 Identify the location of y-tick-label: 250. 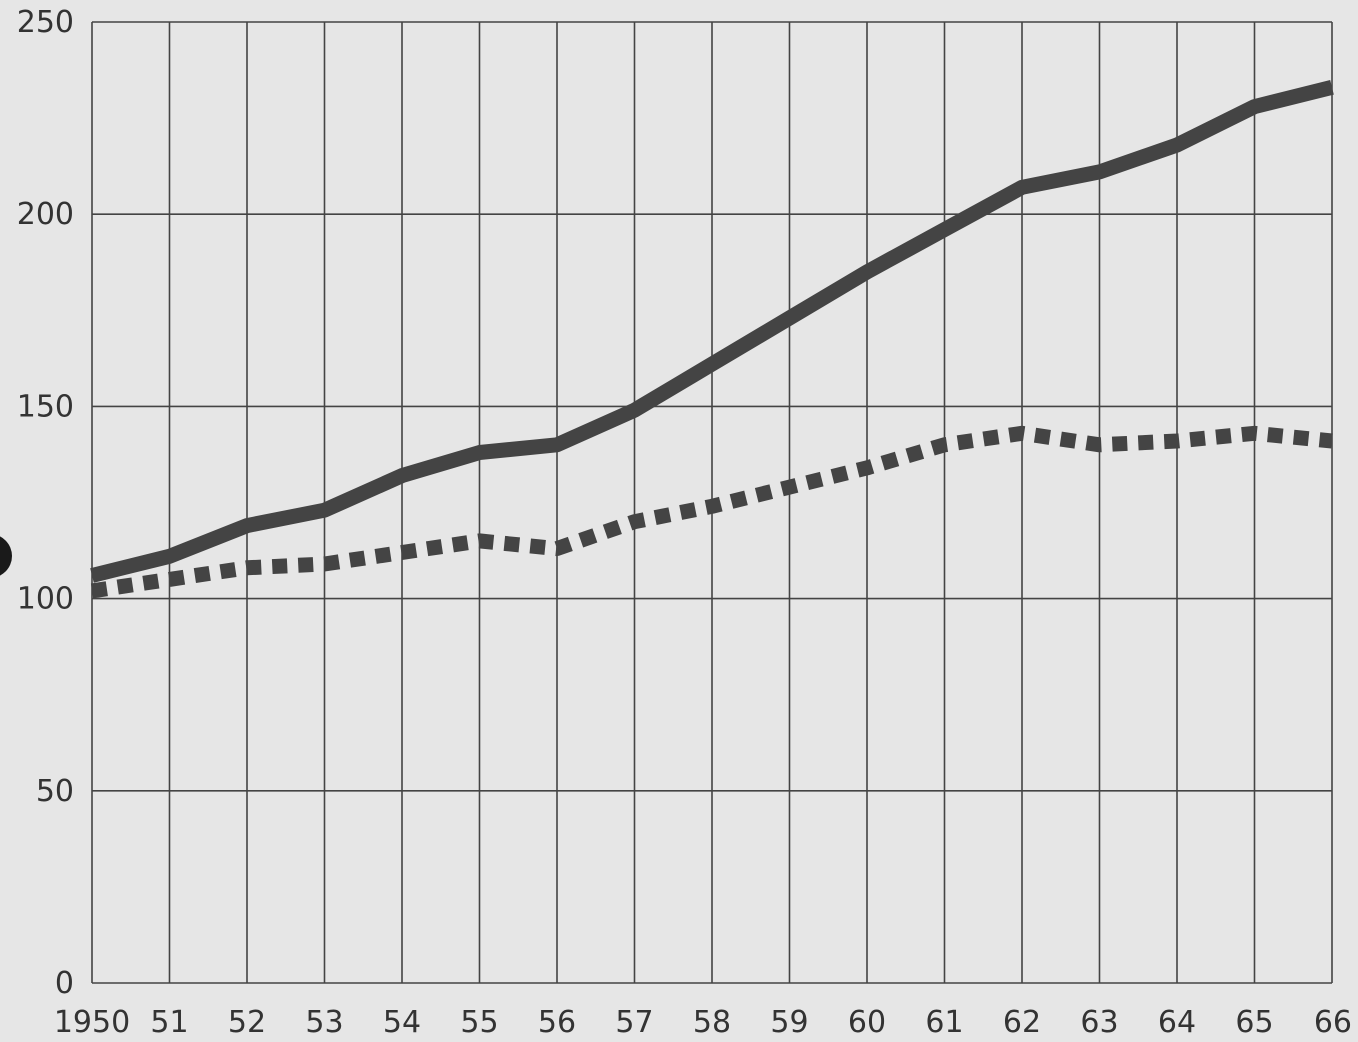
(45, 22).